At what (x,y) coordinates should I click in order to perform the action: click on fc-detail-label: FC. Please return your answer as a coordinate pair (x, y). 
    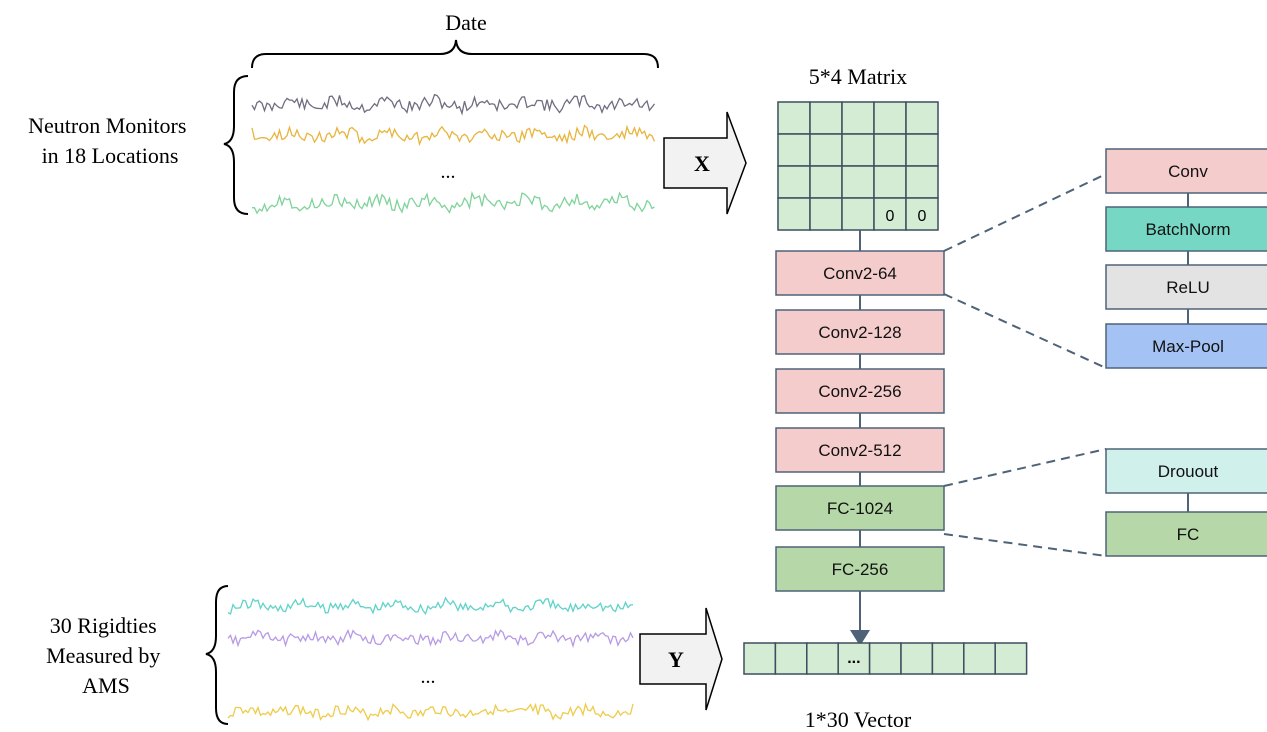
    Looking at the image, I should click on (1188, 534).